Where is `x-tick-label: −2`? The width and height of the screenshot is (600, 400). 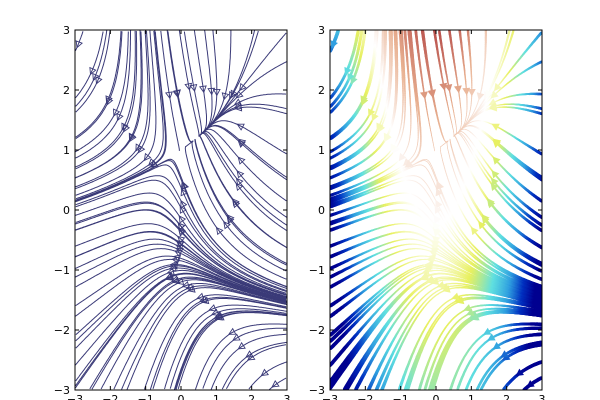 x-tick-label: −2 is located at coordinates (110, 396).